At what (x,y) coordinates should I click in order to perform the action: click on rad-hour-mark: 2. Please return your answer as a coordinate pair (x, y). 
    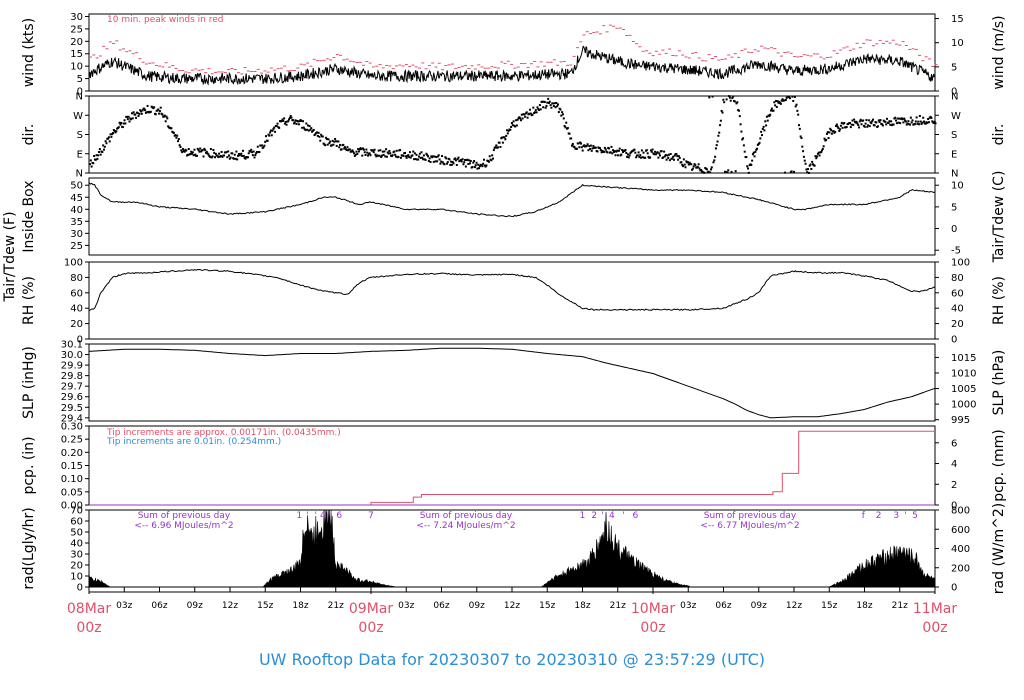
    Looking at the image, I should click on (594, 516).